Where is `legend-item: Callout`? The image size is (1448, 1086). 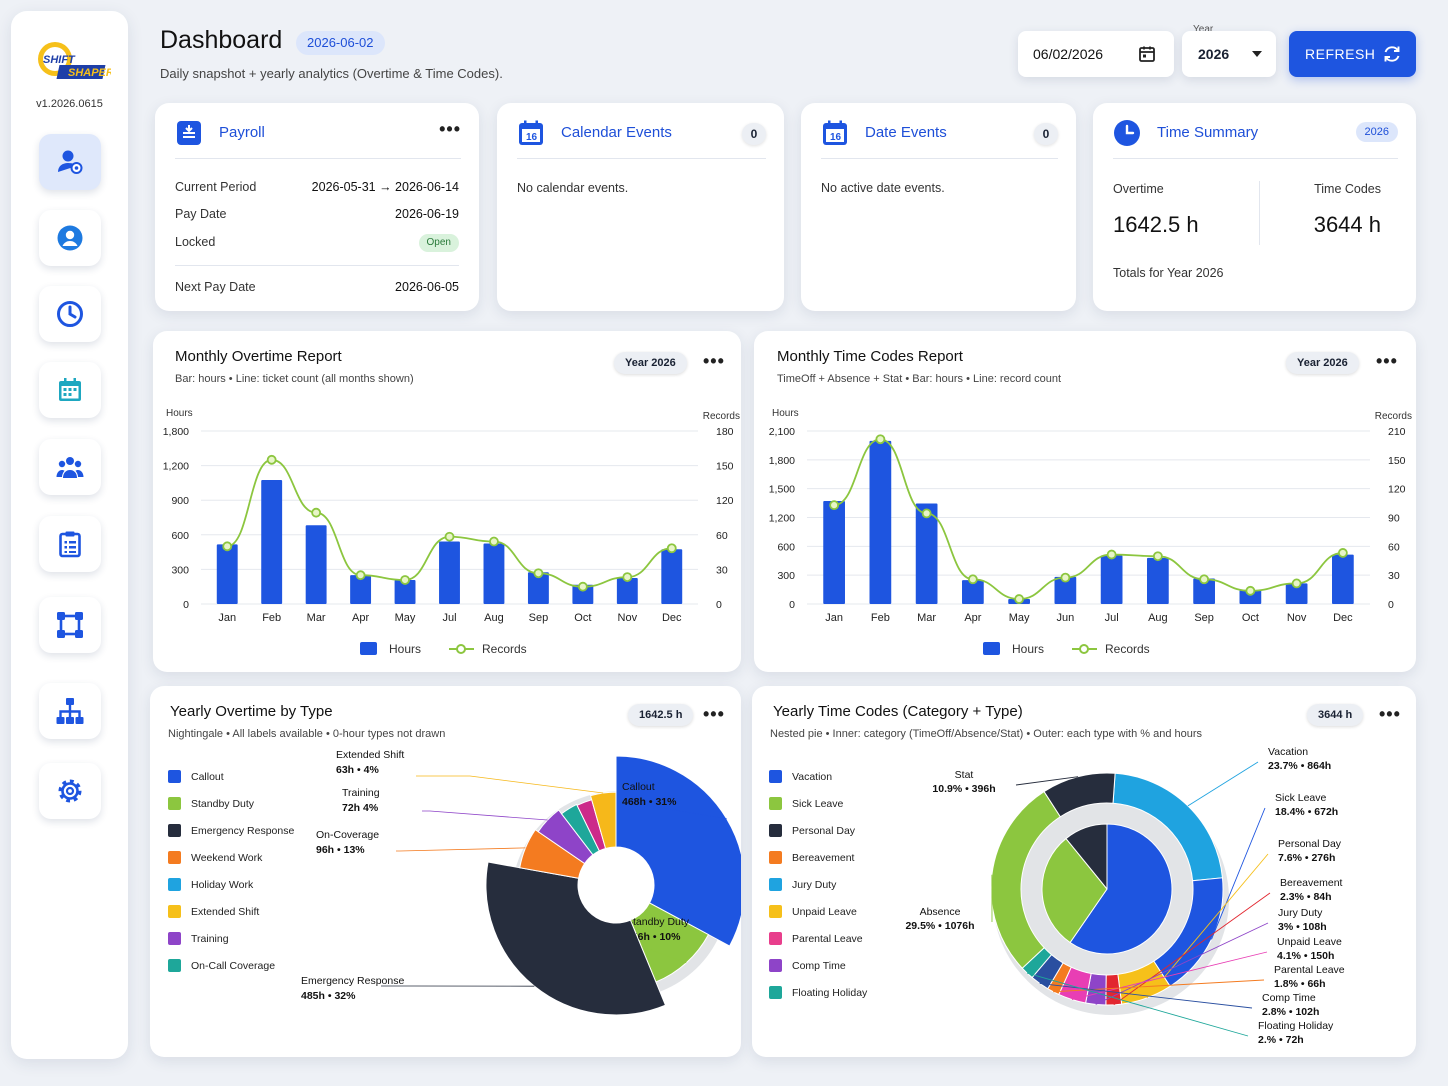 legend-item: Callout is located at coordinates (231, 783).